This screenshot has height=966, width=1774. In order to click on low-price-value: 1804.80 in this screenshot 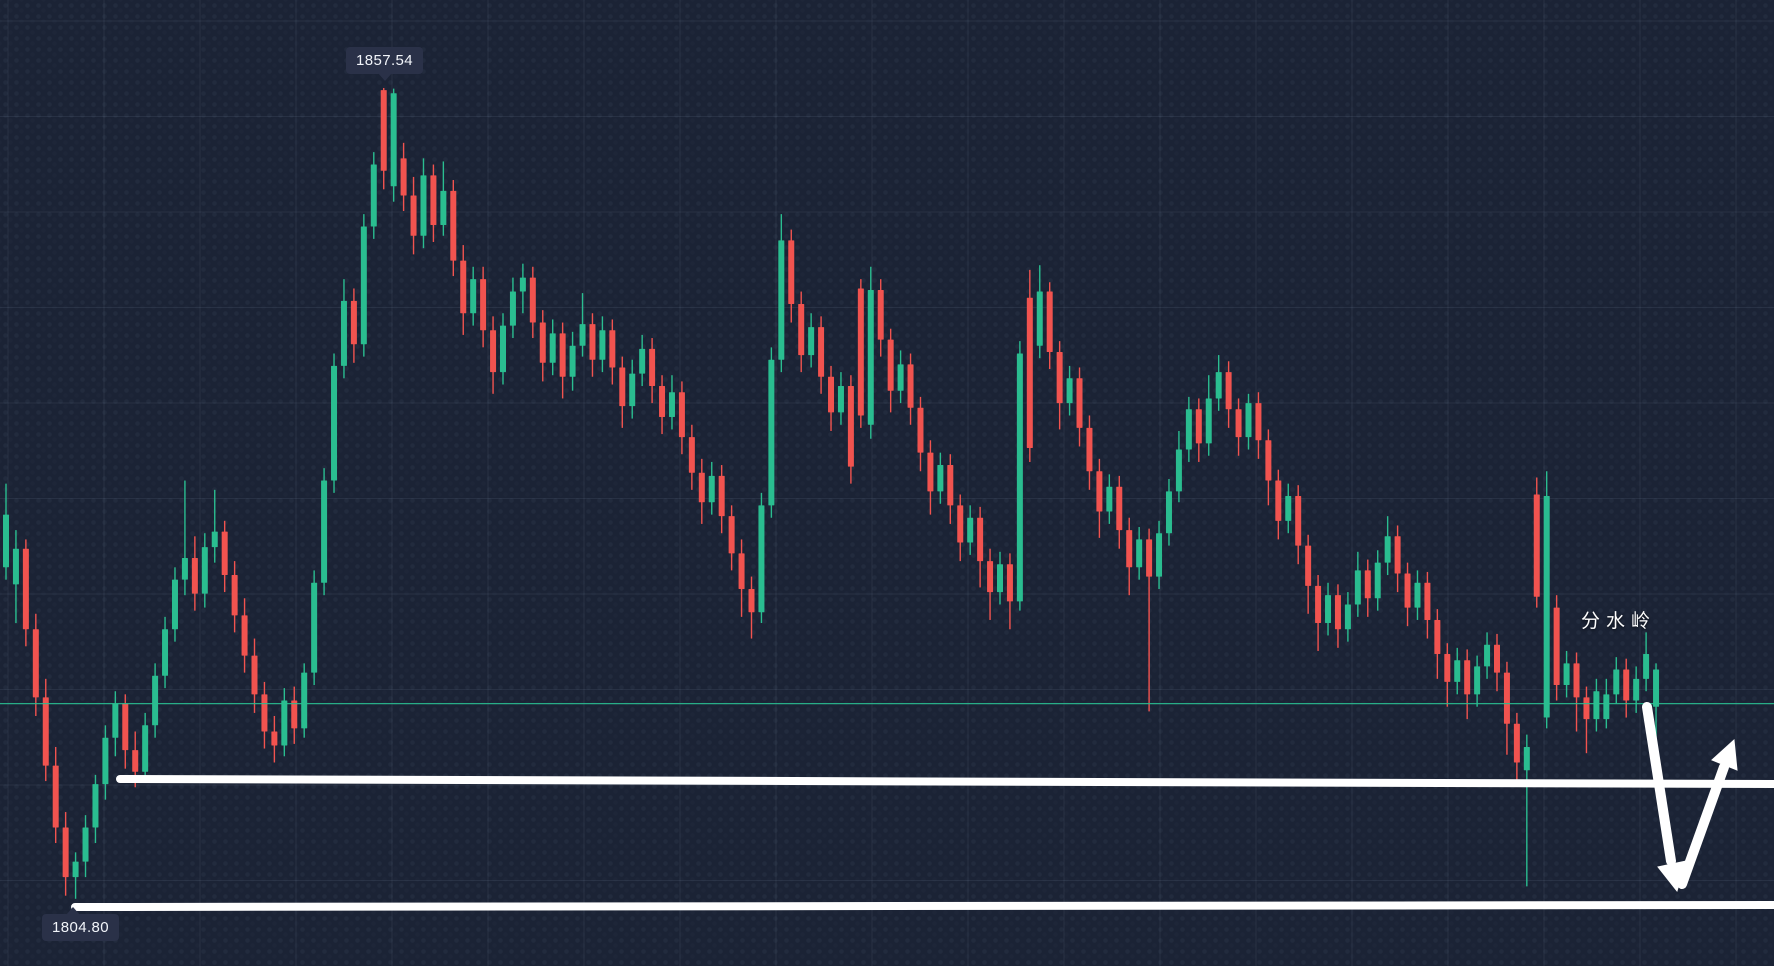, I will do `click(81, 927)`.